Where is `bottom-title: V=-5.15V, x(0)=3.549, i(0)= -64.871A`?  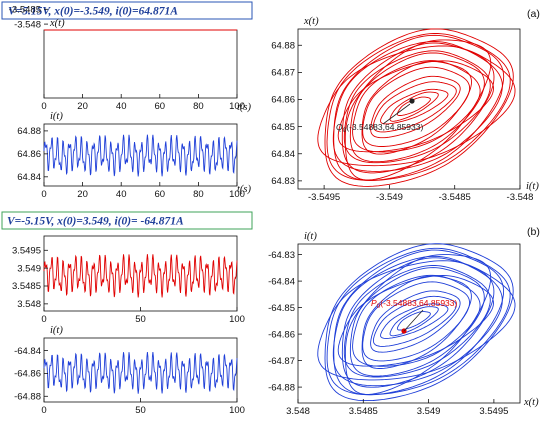
bottom-title: V=-5.15V, x(0)=3.549, i(0)= -64.871A is located at coordinates (127, 220).